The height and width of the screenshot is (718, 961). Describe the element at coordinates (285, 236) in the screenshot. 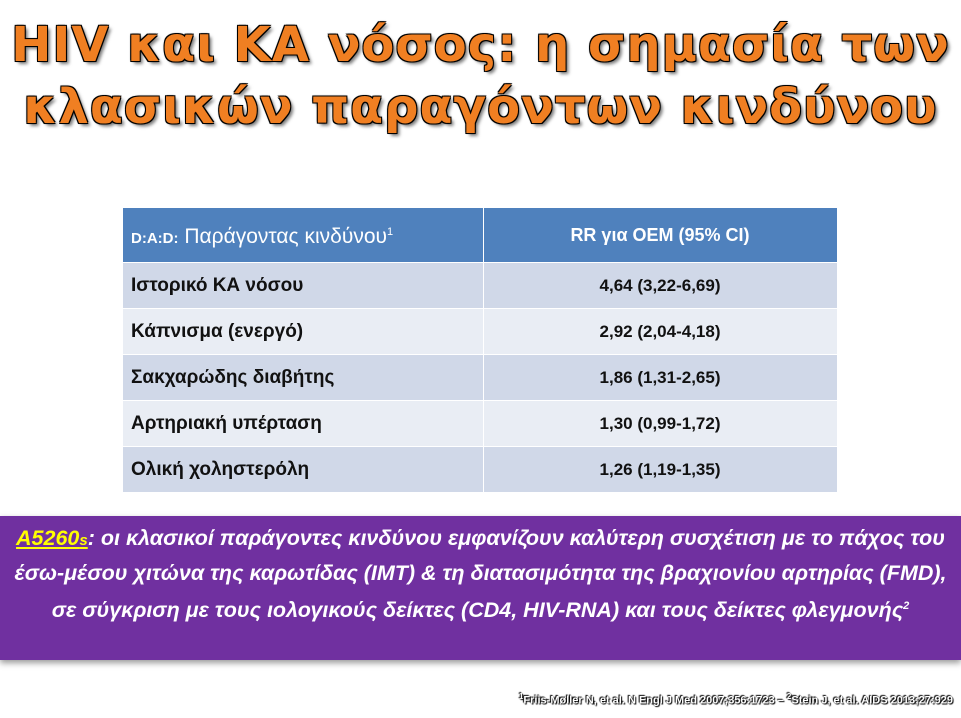

I see `header-risk-factor-label: Παράγοντας κινδύνου` at that location.